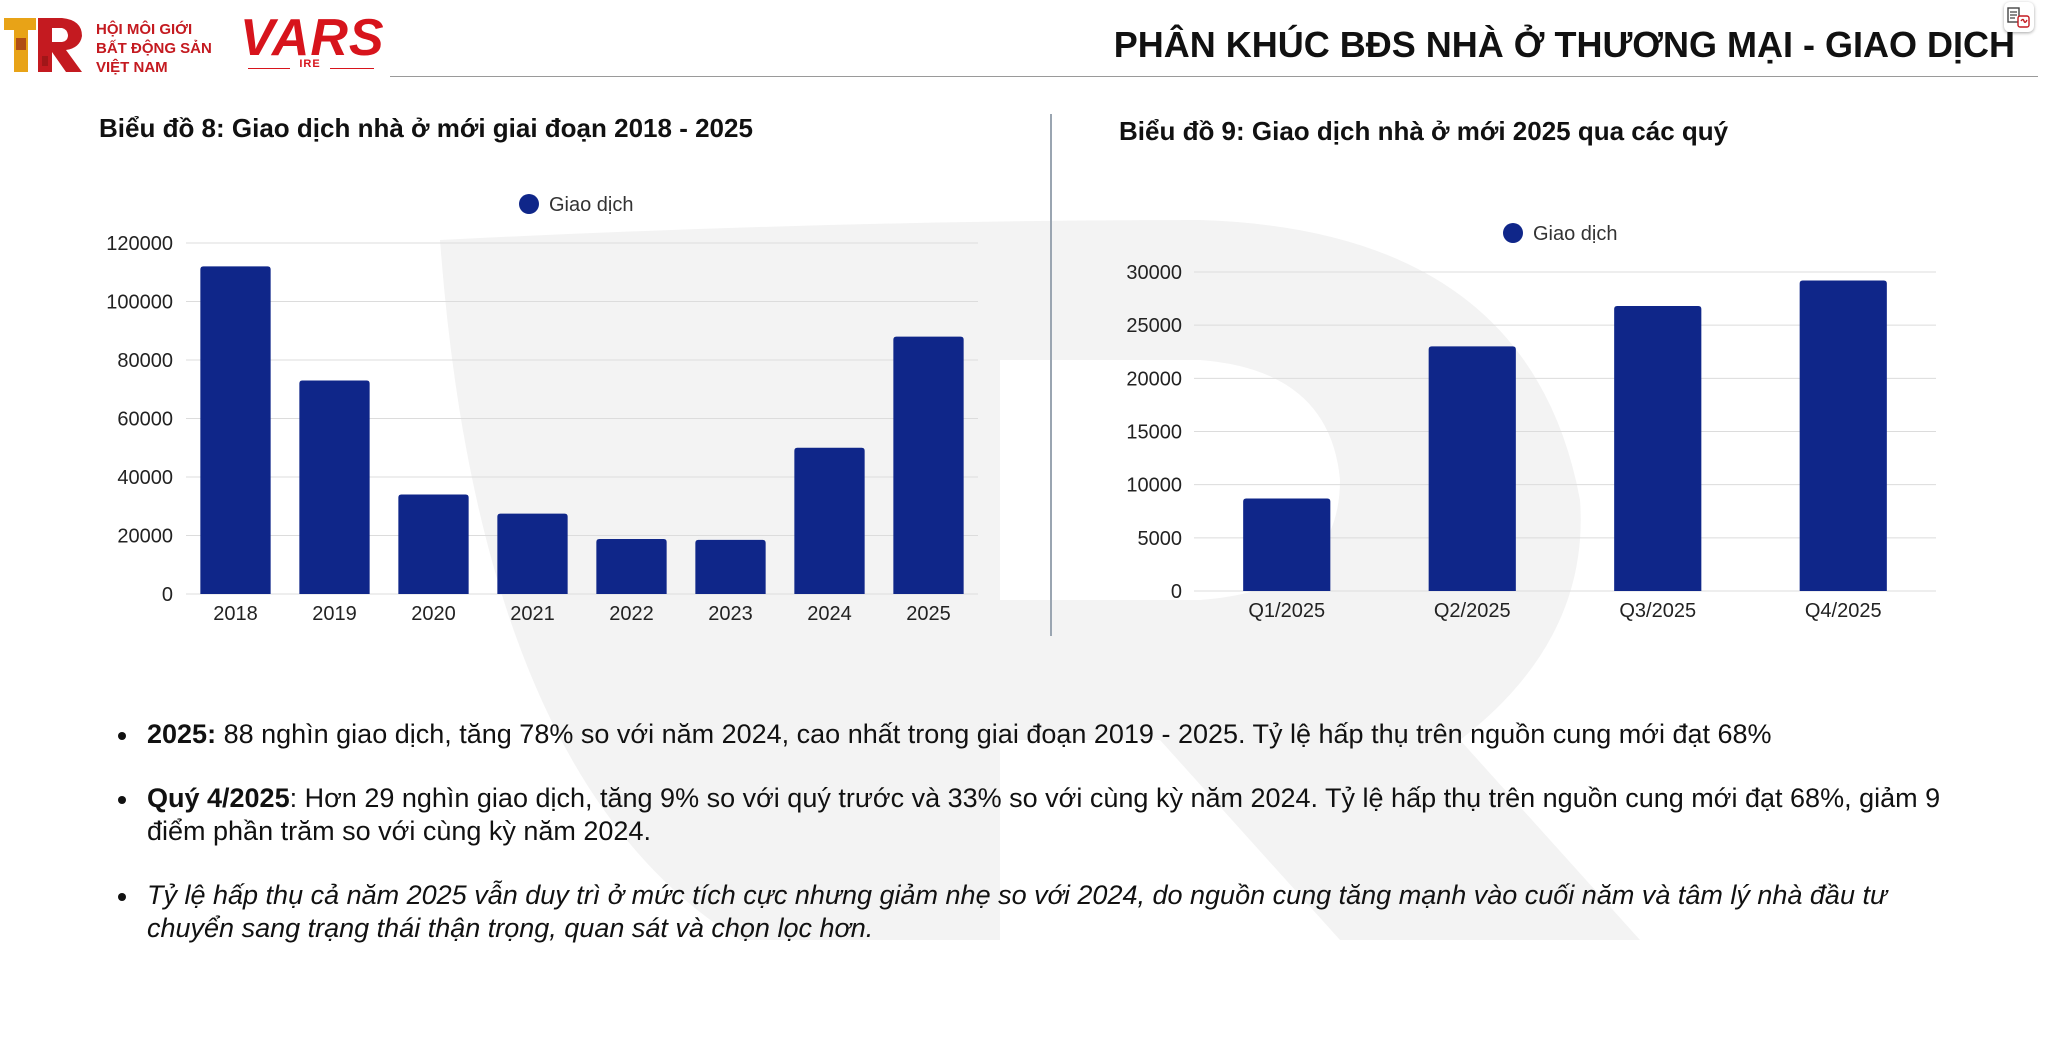 This screenshot has height=1045, width=2048. I want to click on y-tick-label: 100000, so click(139, 303).